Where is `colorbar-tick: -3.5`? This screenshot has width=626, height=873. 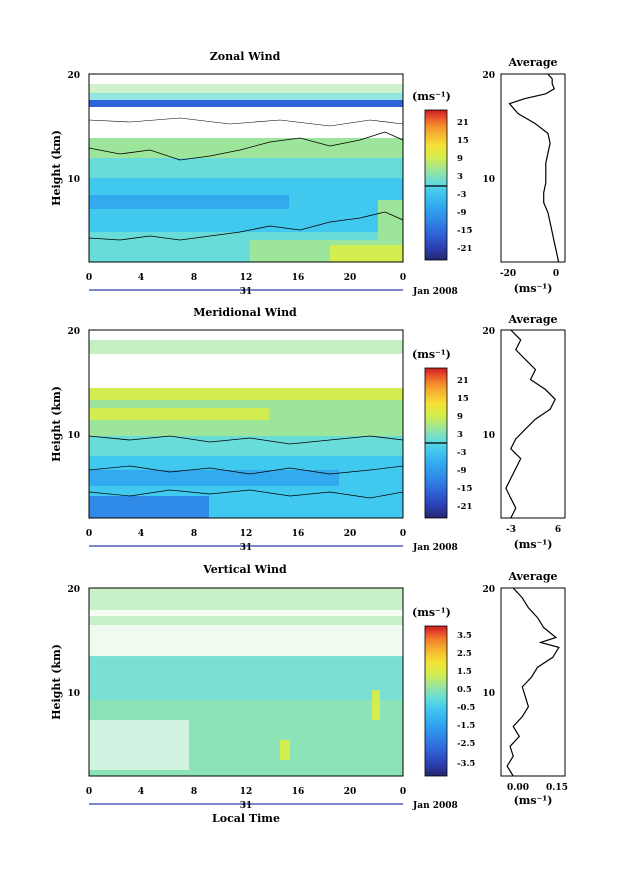 colorbar-tick: -3.5 is located at coordinates (466, 764).